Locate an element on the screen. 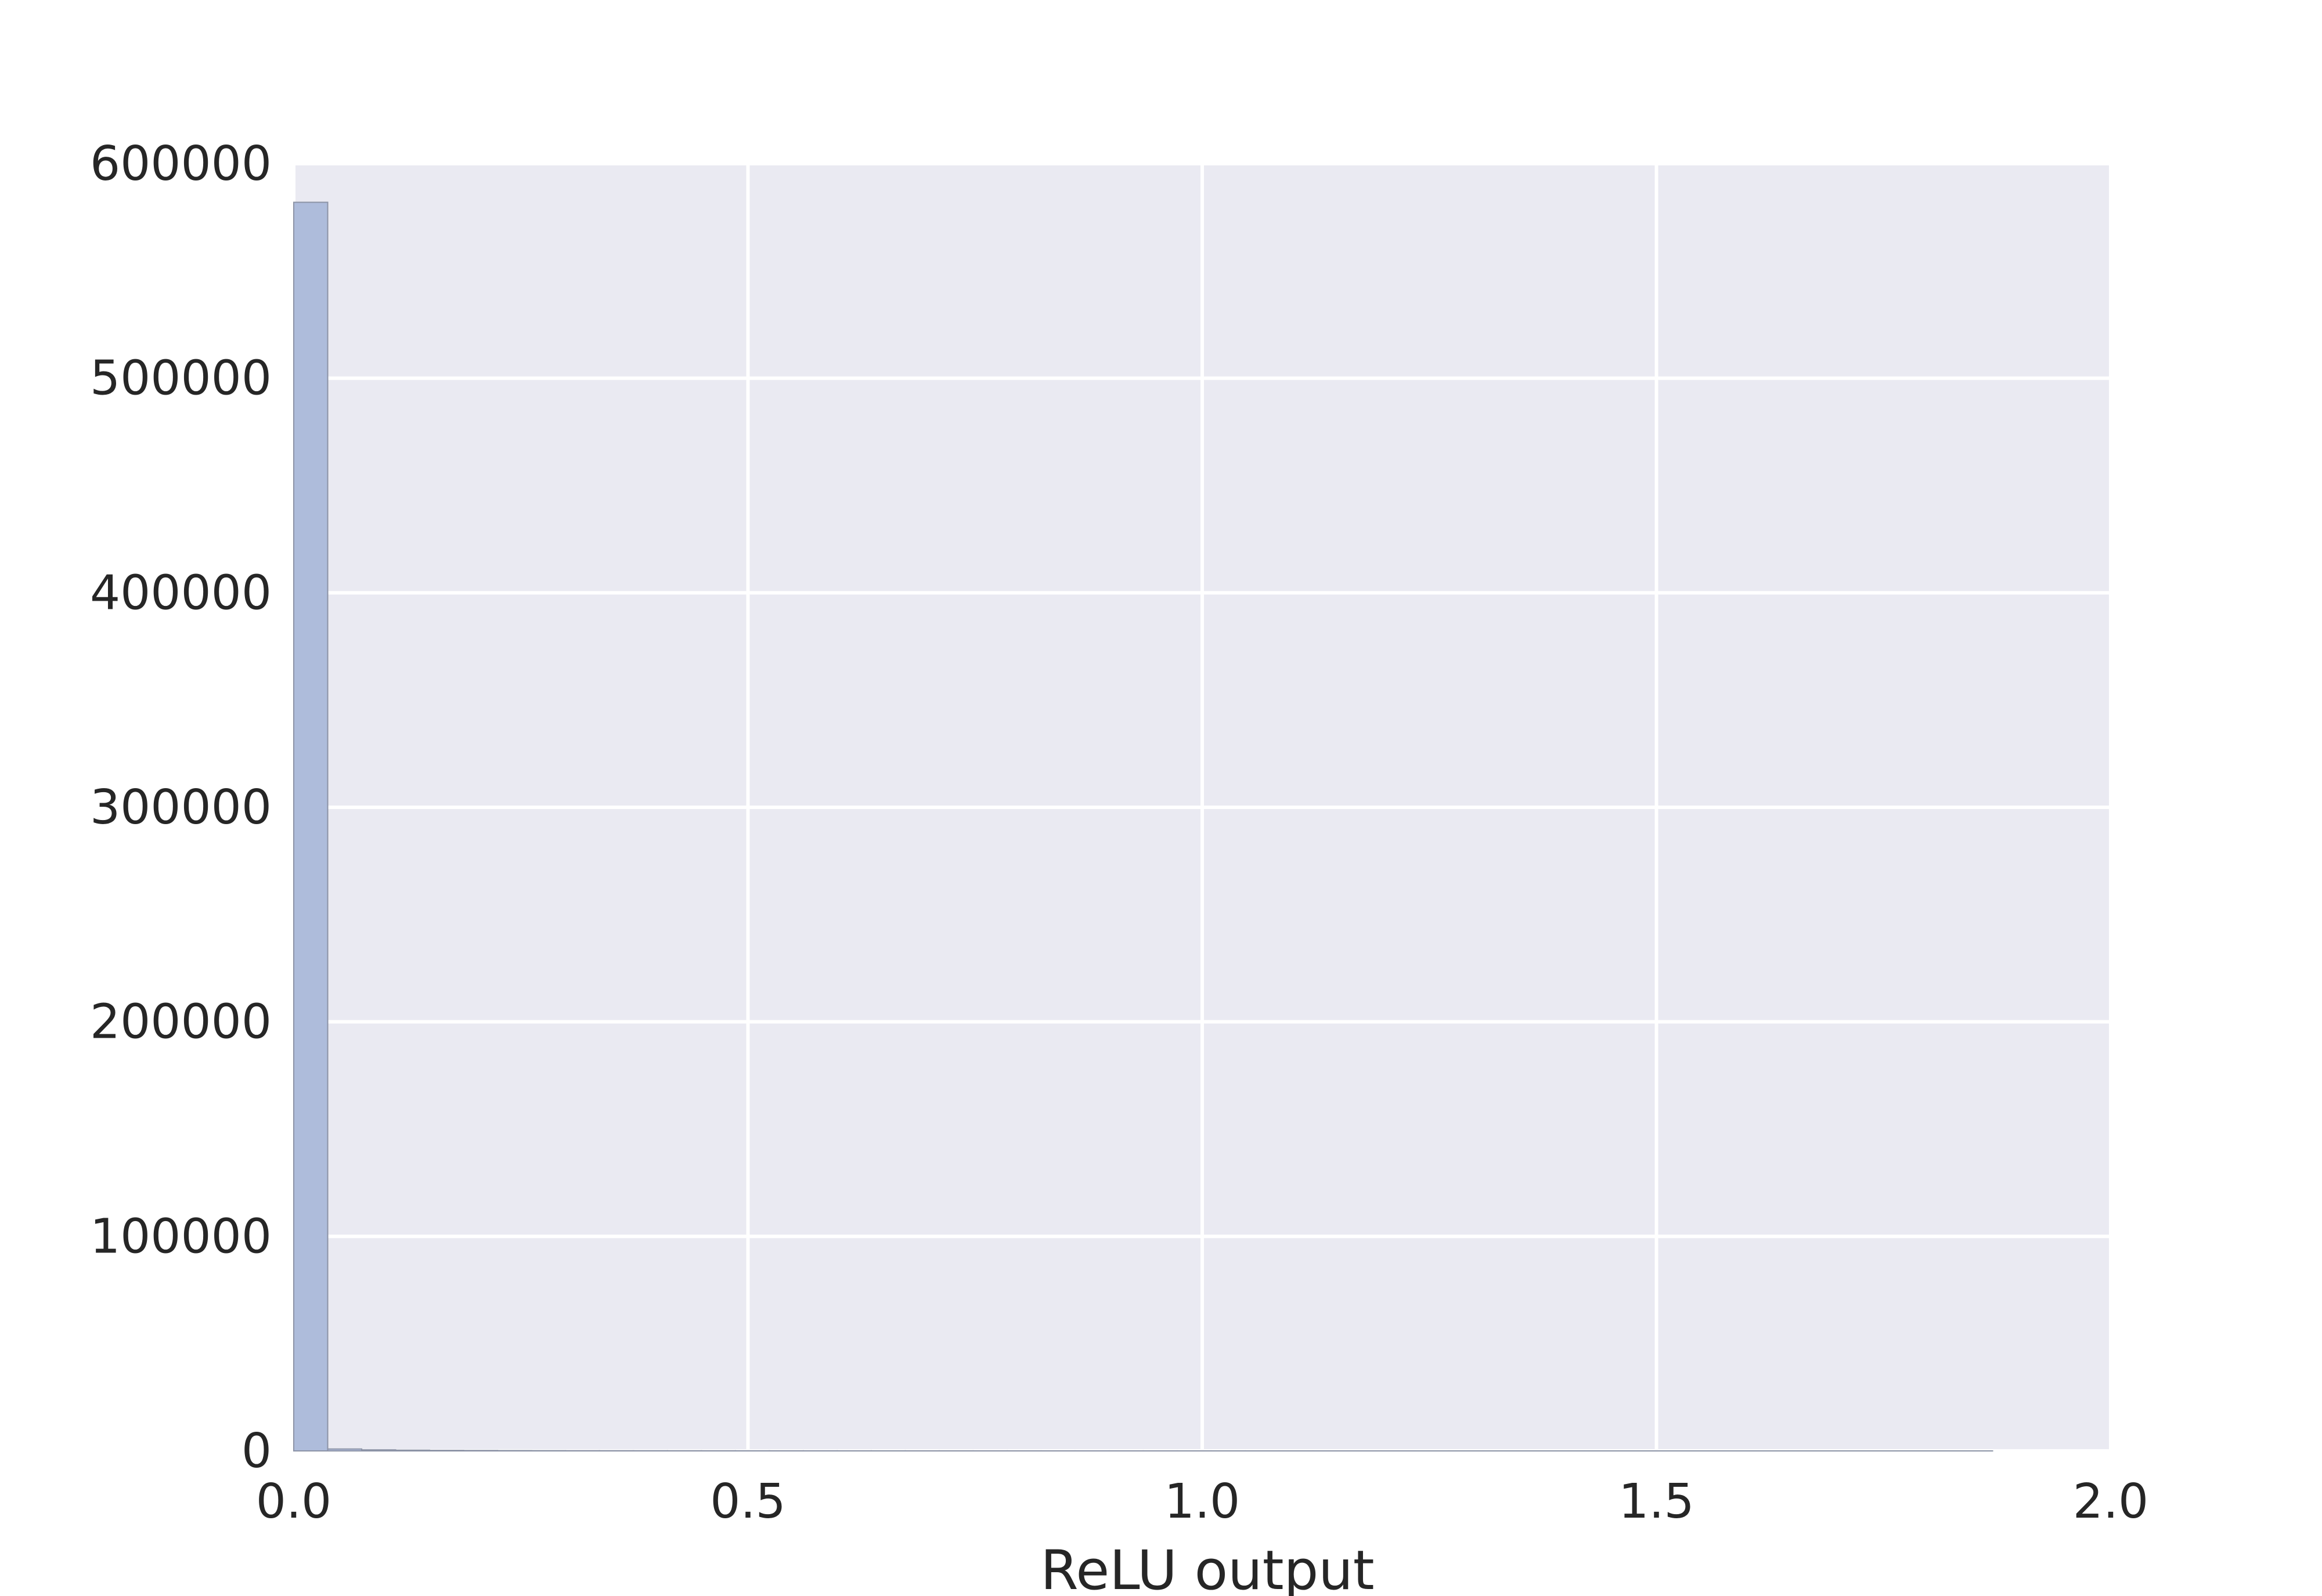  y-tick-label: 200000 is located at coordinates (181, 1023).